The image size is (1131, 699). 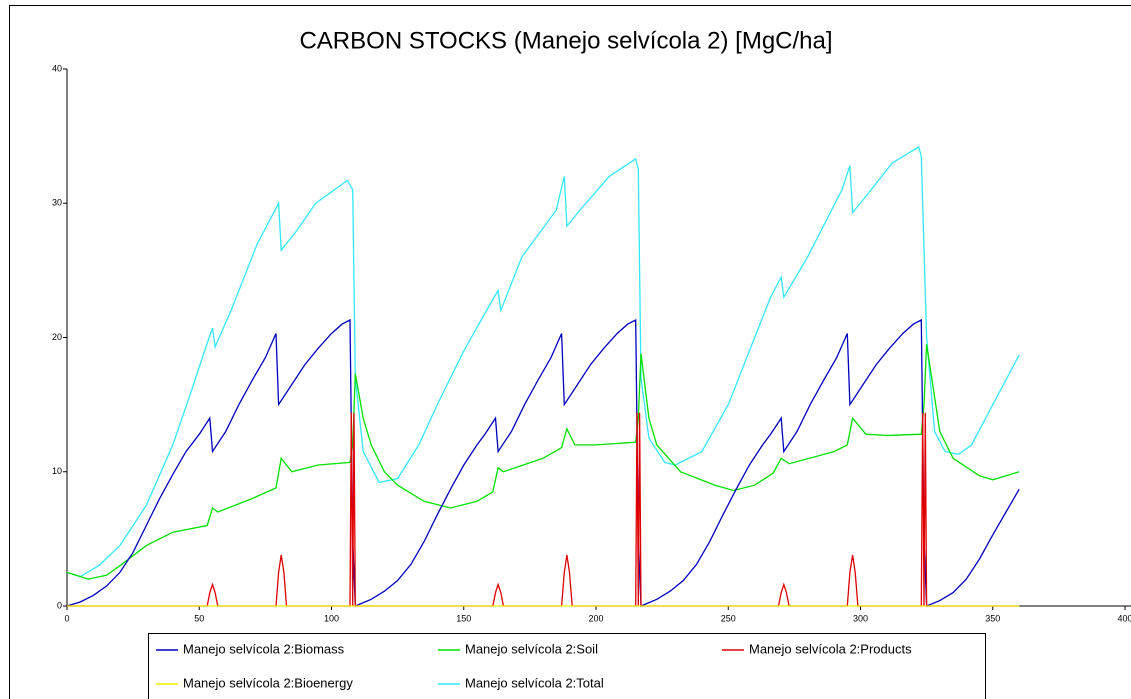 I want to click on x-tick-label: 400, so click(x=1124, y=618).